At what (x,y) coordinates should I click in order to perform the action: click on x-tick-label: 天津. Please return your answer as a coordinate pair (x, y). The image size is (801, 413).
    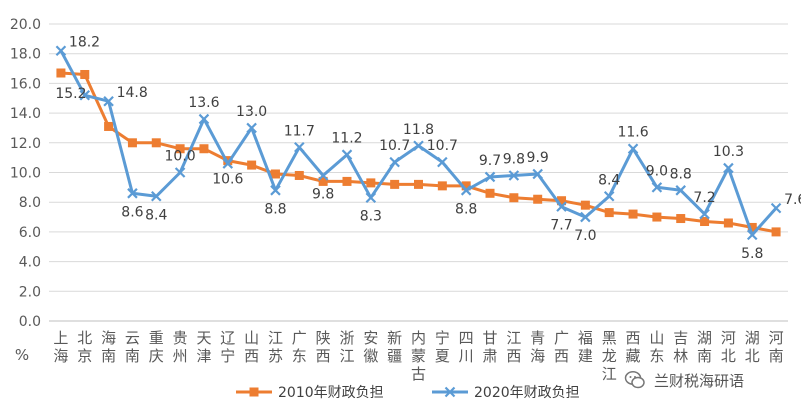
    Looking at the image, I should click on (203, 347).